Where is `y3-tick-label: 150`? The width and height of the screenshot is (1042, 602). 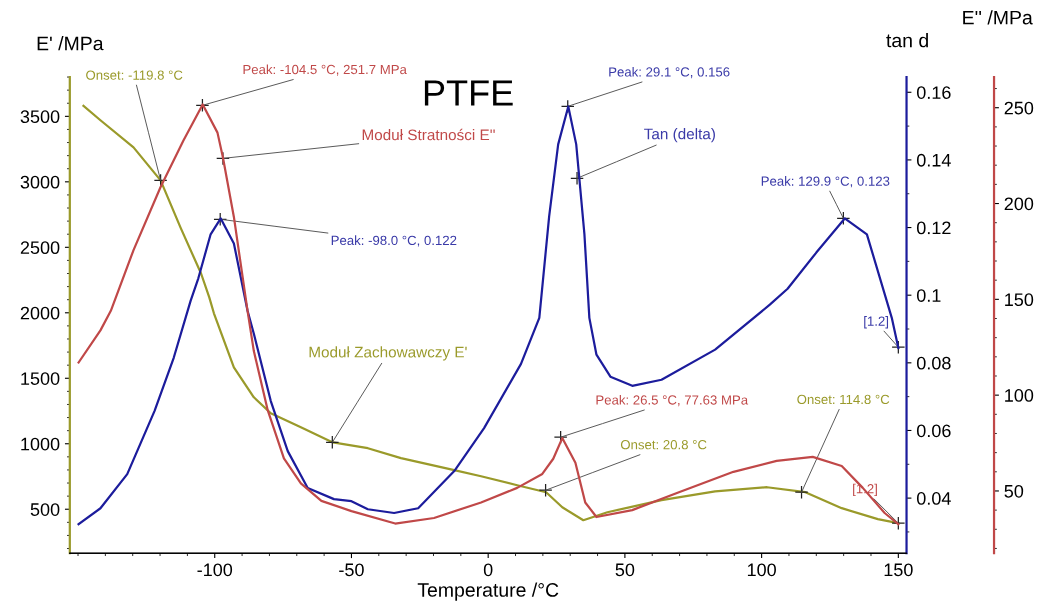 y3-tick-label: 150 is located at coordinates (1019, 300).